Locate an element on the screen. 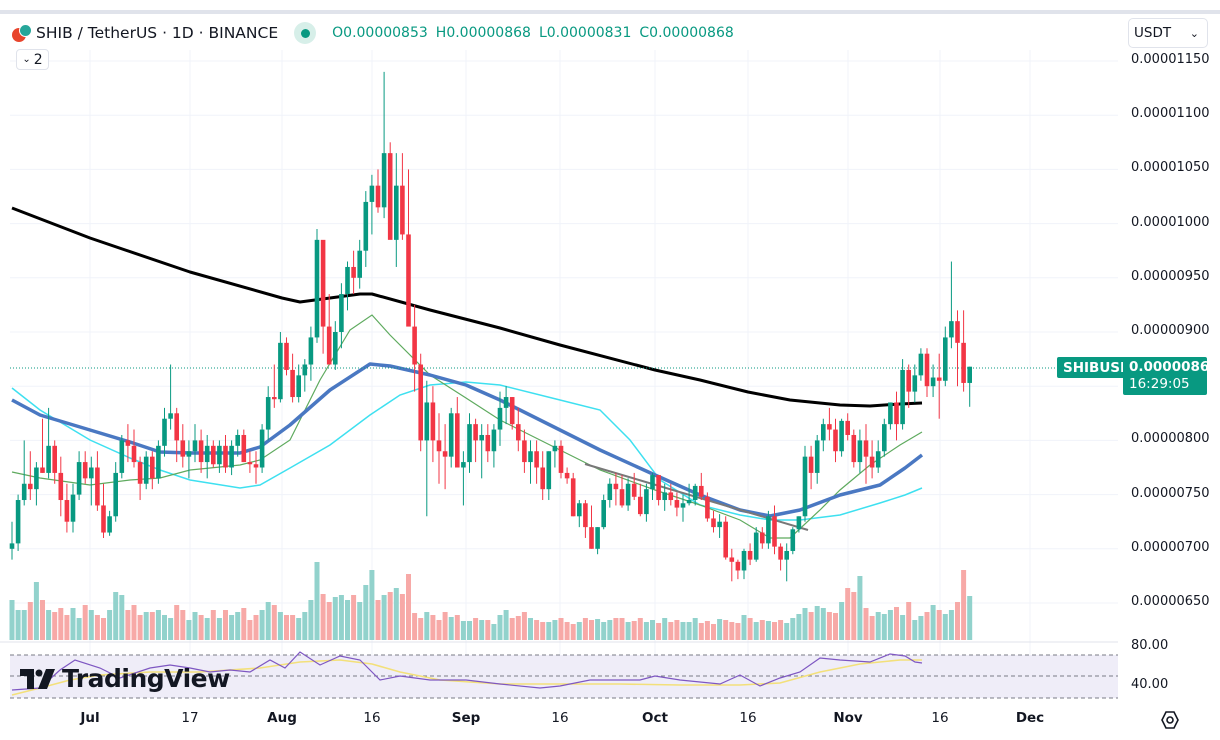  tradingview-logo: TradingView is located at coordinates (125, 678).